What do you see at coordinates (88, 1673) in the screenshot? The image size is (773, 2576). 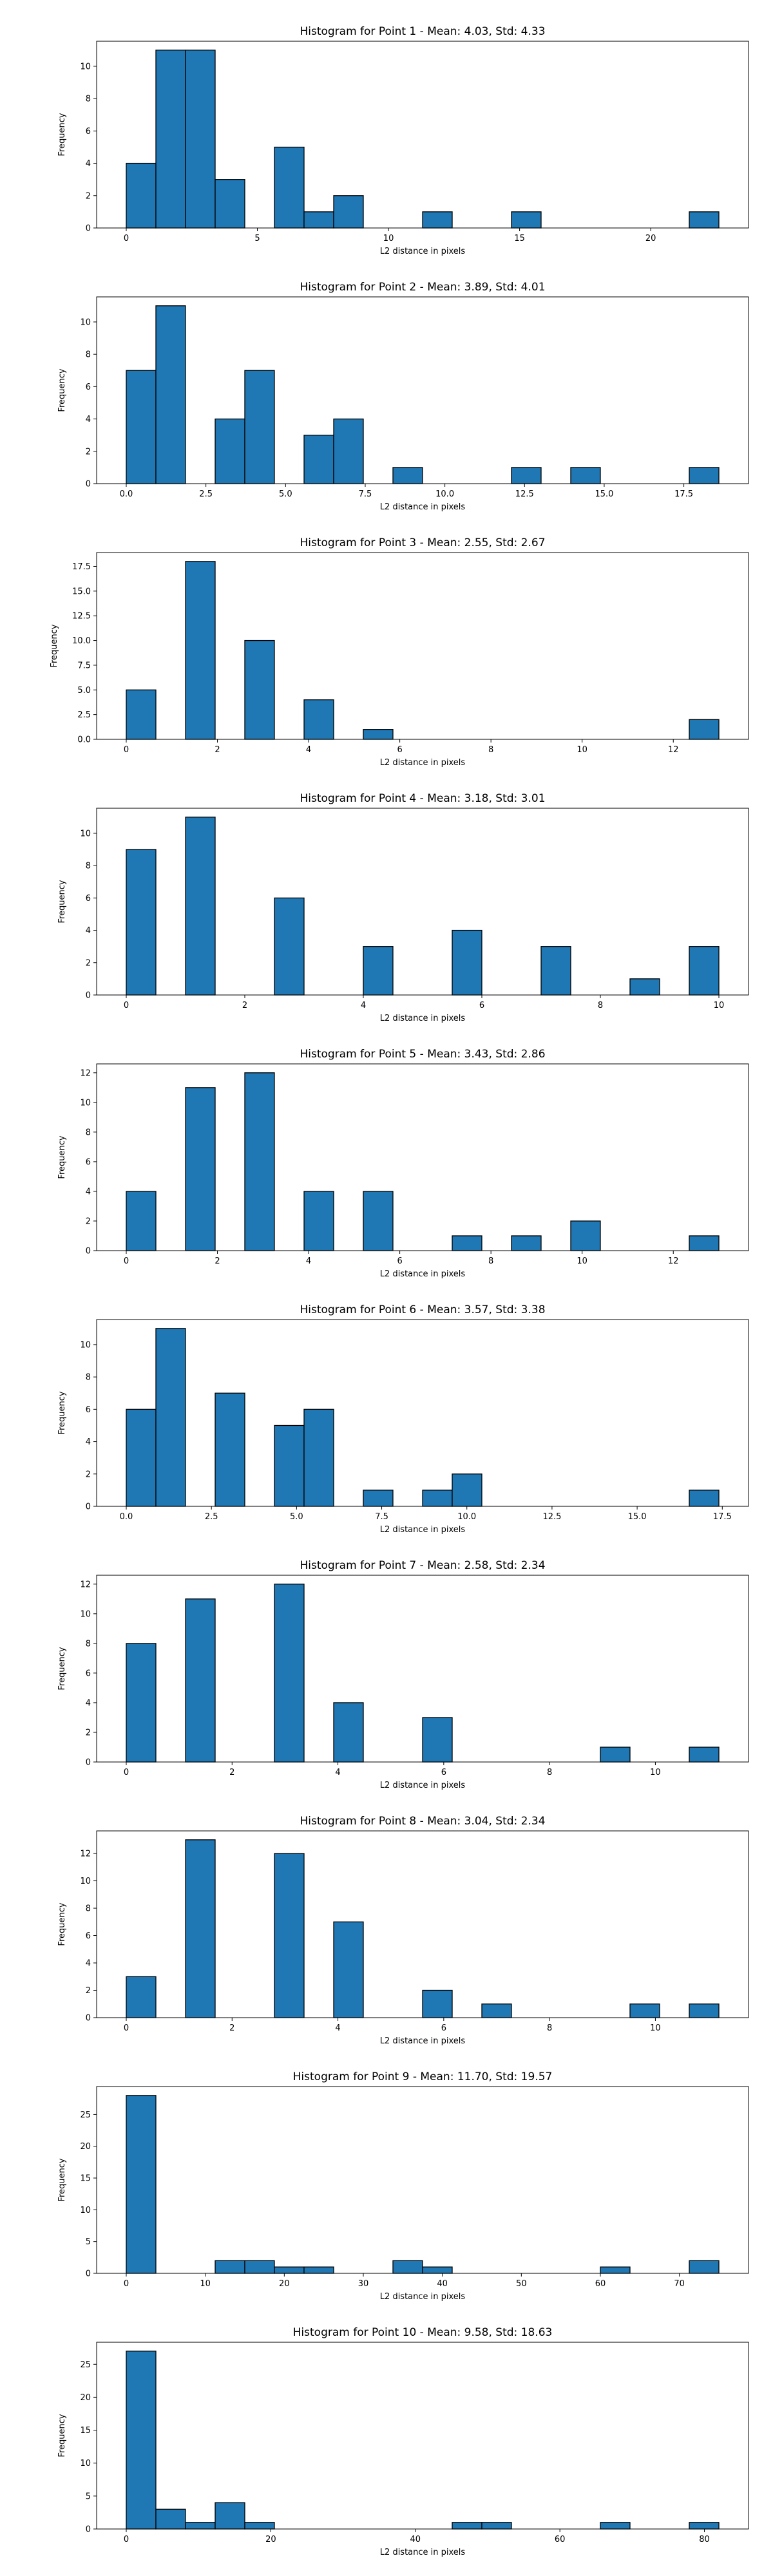 I see `chart-7-ytick-label-4: 6` at bounding box center [88, 1673].